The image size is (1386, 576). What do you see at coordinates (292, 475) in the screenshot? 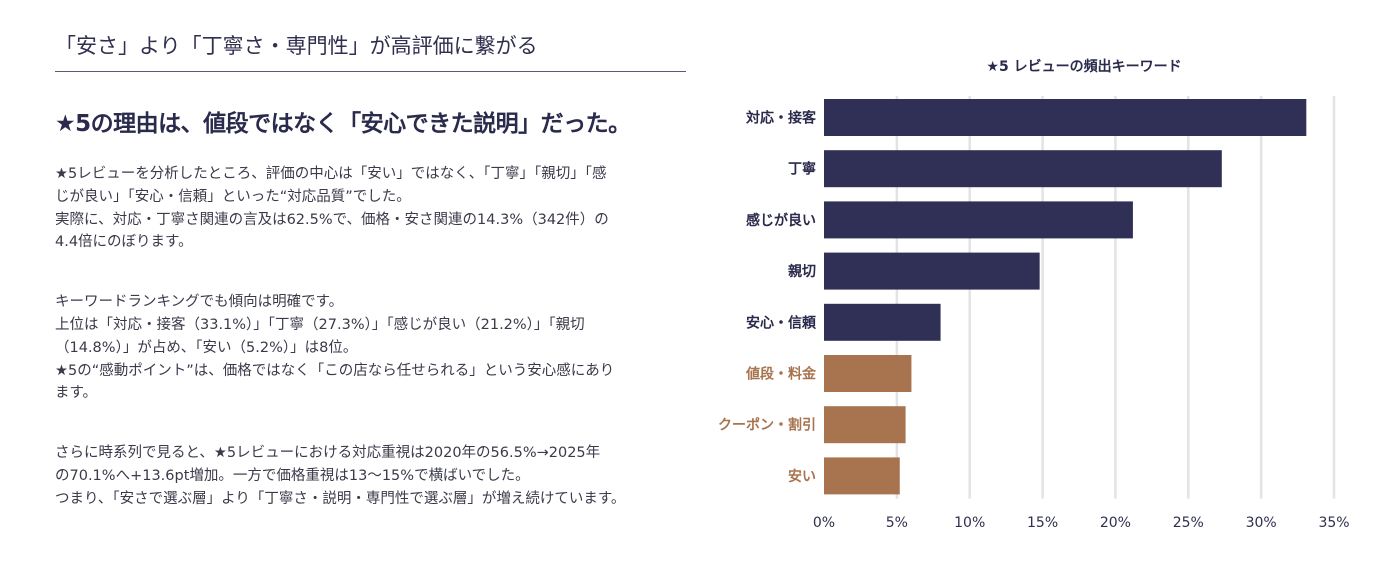
I see `paragraph-line: の70.1%へ+13.6pt増加。一方で価格重視は13〜15%で横ばいでした。` at bounding box center [292, 475].